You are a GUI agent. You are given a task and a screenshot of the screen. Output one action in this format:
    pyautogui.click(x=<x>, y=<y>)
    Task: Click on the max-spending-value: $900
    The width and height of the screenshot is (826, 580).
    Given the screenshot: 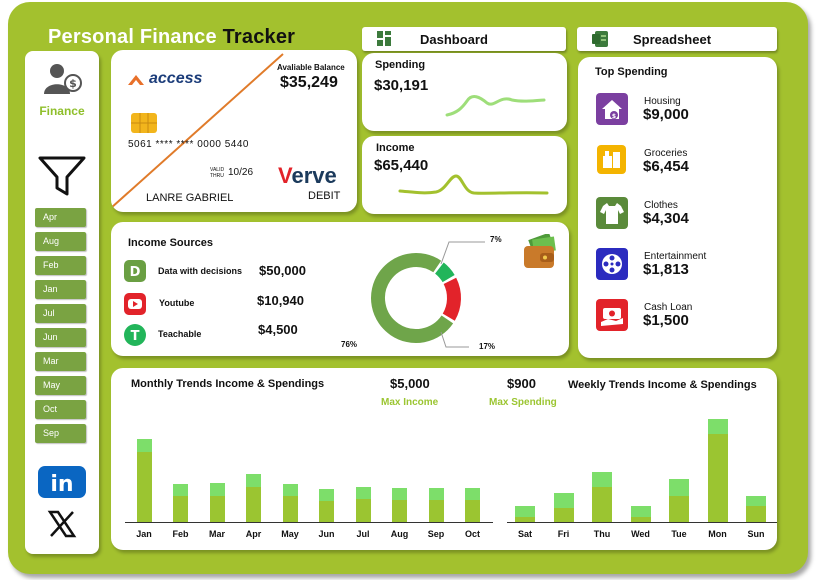 What is the action you would take?
    pyautogui.click(x=521, y=383)
    